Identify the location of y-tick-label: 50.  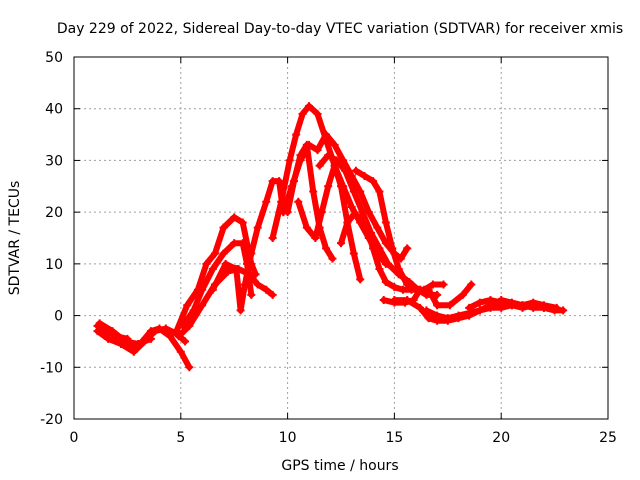
(54, 58).